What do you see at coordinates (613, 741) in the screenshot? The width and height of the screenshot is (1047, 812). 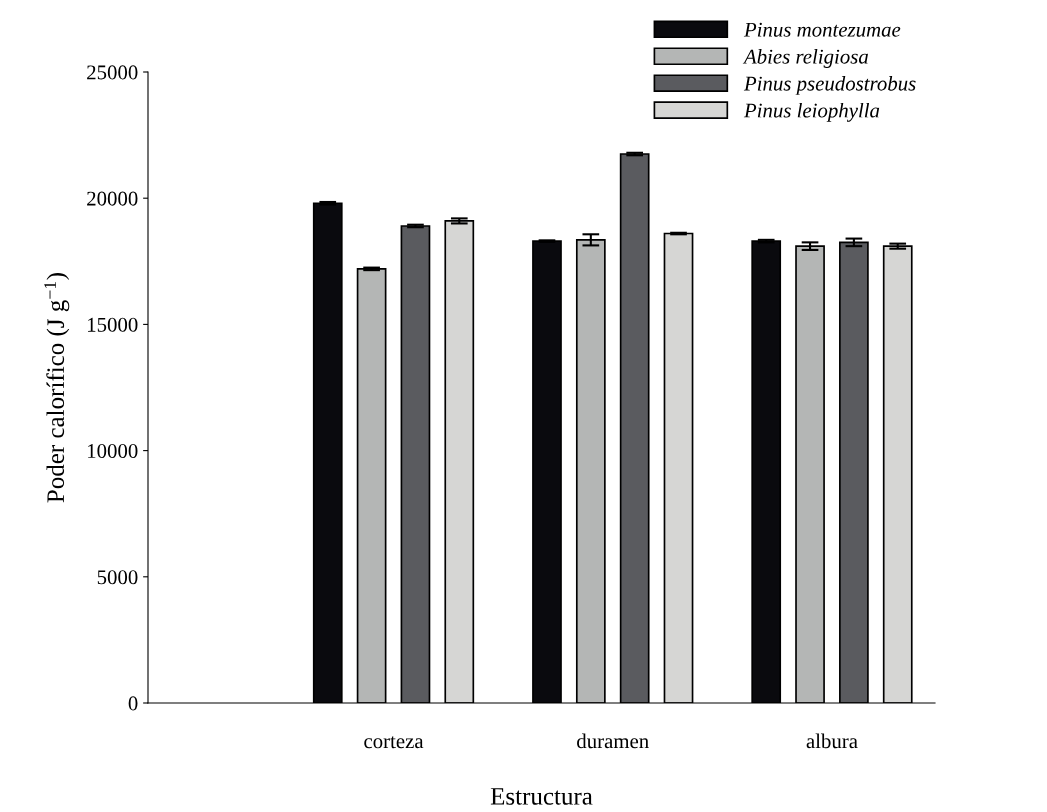 I see `x-tick-label: duramen` at bounding box center [613, 741].